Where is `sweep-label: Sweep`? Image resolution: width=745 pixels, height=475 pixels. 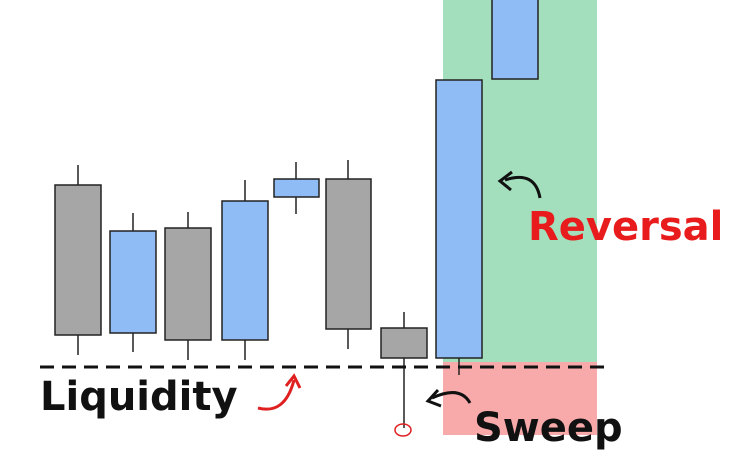
sweep-label: Sweep is located at coordinates (548, 428).